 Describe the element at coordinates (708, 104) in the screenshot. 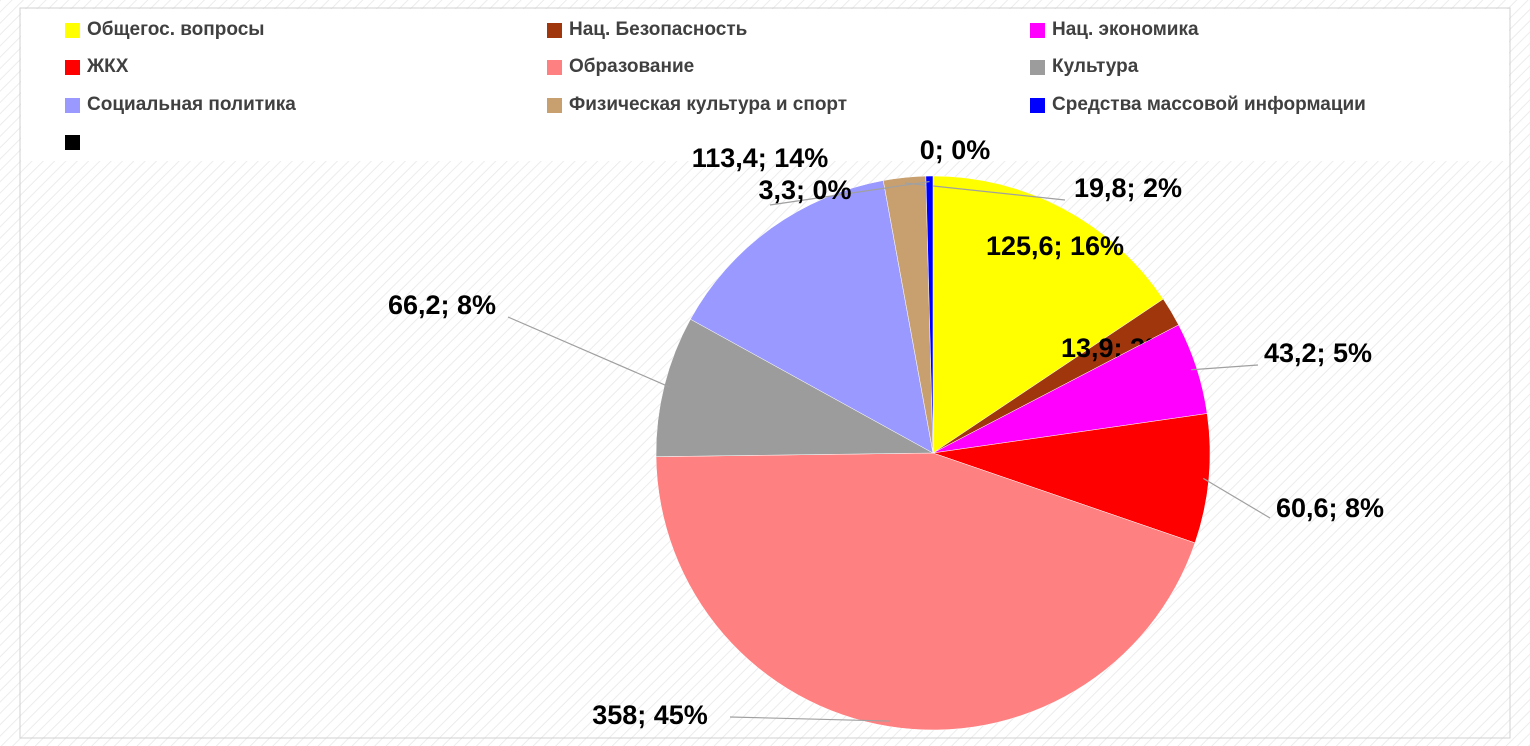

I see `legend-label: Физическая культура и спорт` at that location.